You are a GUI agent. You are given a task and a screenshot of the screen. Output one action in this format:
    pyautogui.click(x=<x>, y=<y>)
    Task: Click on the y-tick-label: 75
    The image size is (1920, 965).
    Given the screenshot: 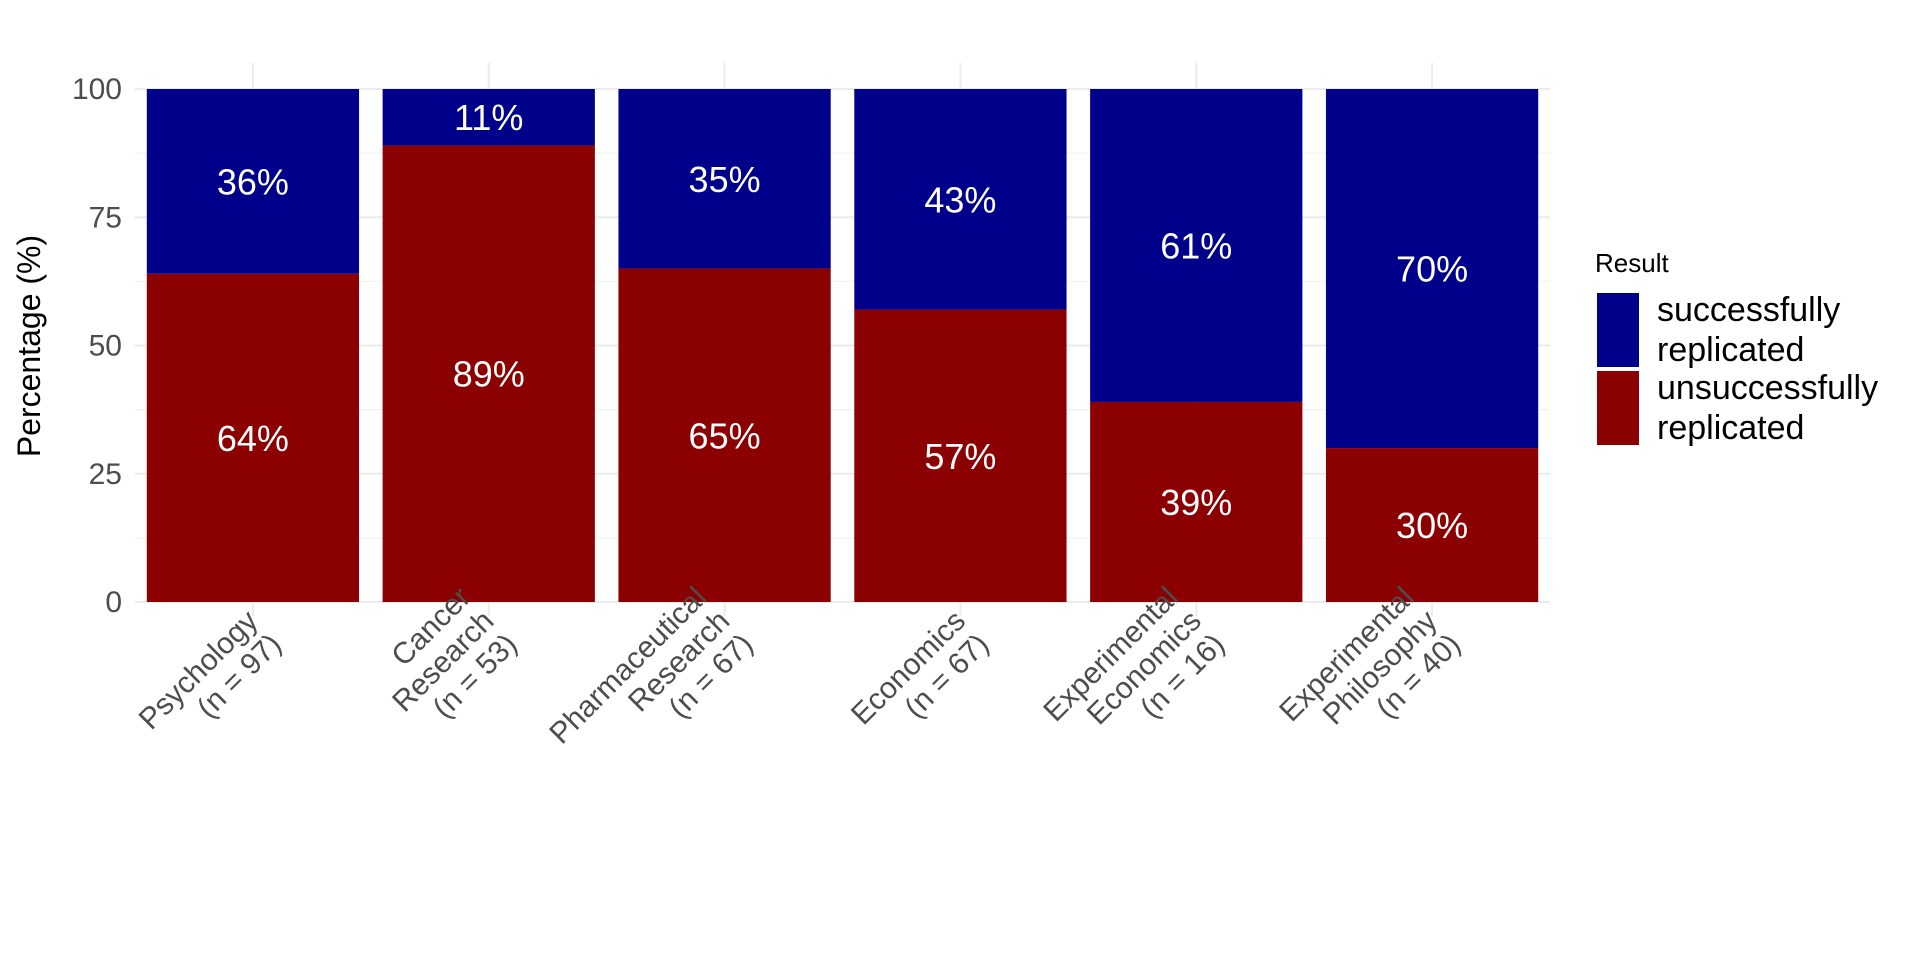 What is the action you would take?
    pyautogui.click(x=105, y=217)
    